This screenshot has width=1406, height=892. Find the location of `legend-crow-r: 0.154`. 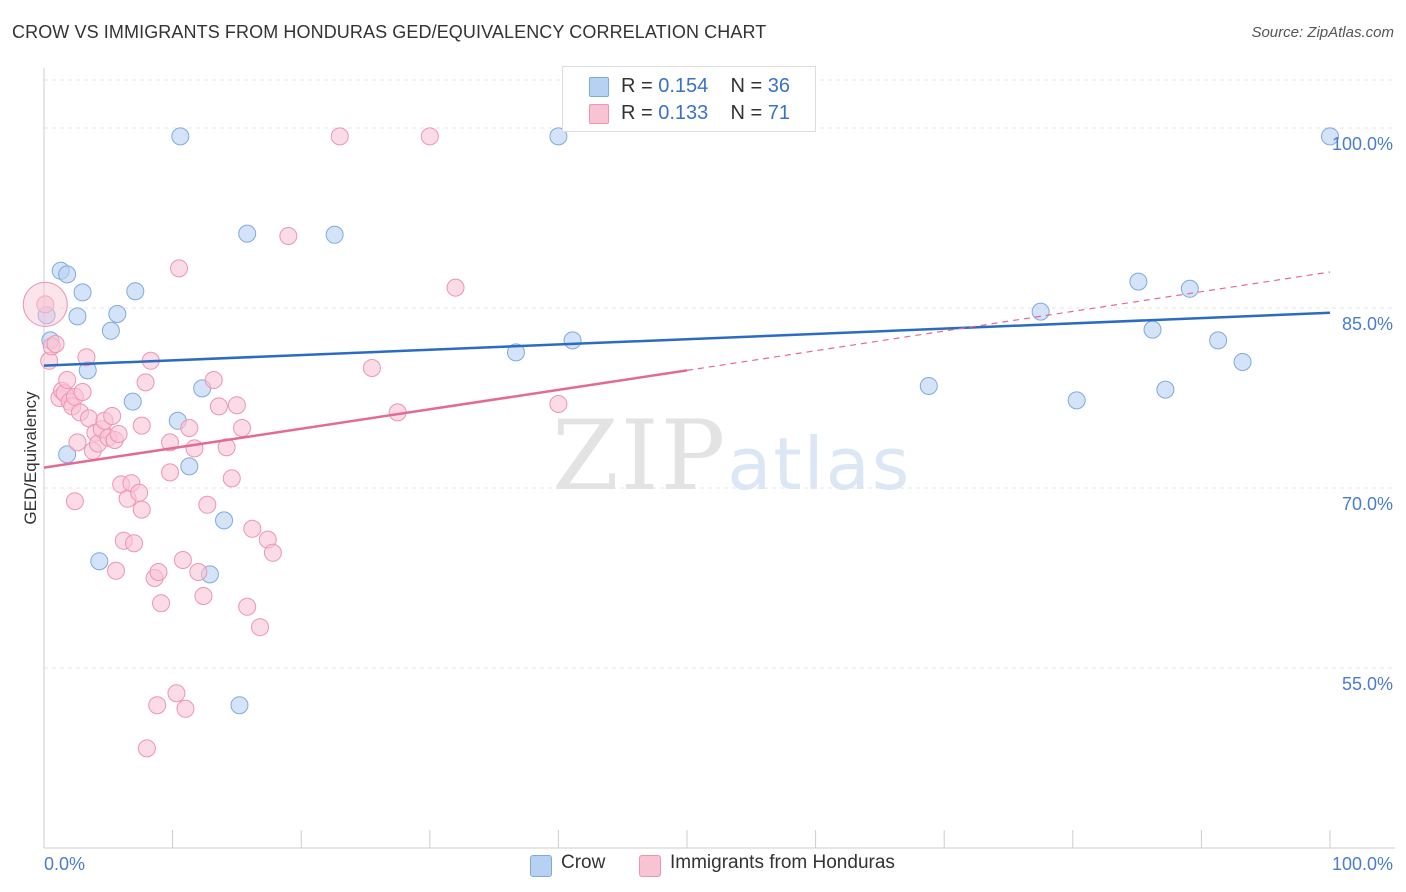

legend-crow-r: 0.154 is located at coordinates (683, 86).